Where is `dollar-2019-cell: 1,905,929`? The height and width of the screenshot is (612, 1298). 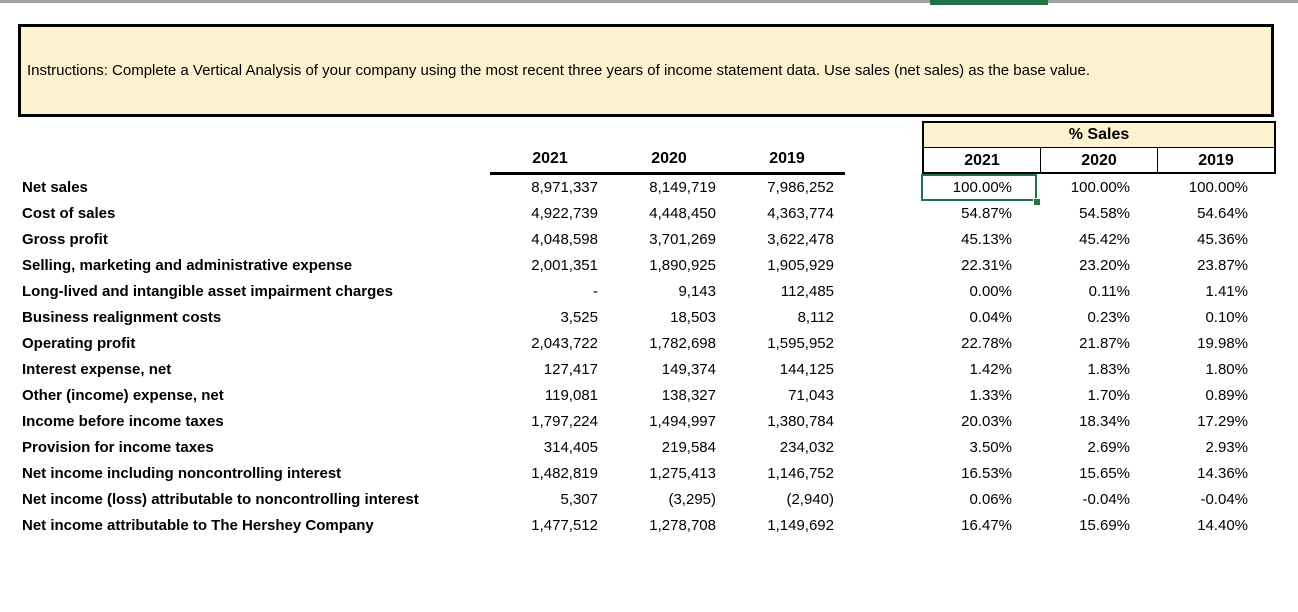 dollar-2019-cell: 1,905,929 is located at coordinates (800, 265).